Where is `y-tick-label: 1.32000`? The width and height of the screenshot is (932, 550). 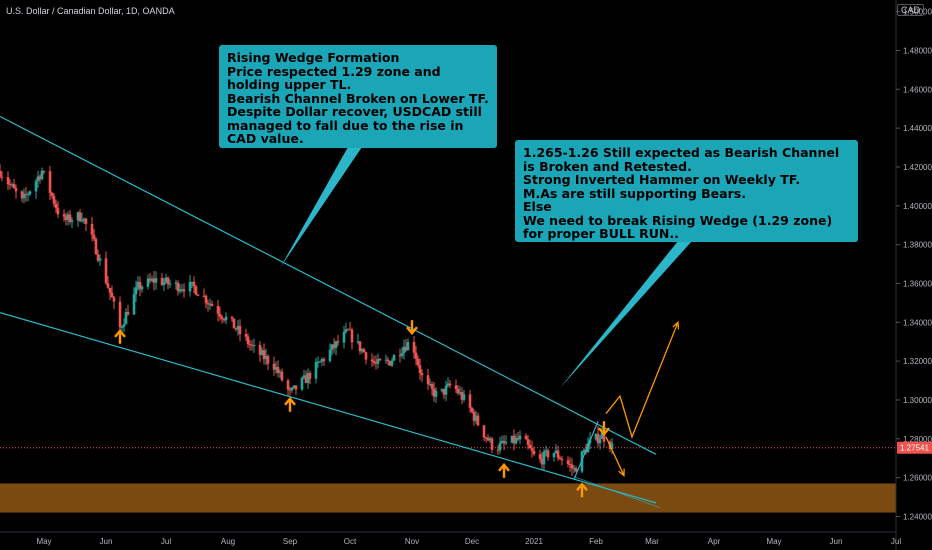 y-tick-label: 1.32000 is located at coordinates (917, 361).